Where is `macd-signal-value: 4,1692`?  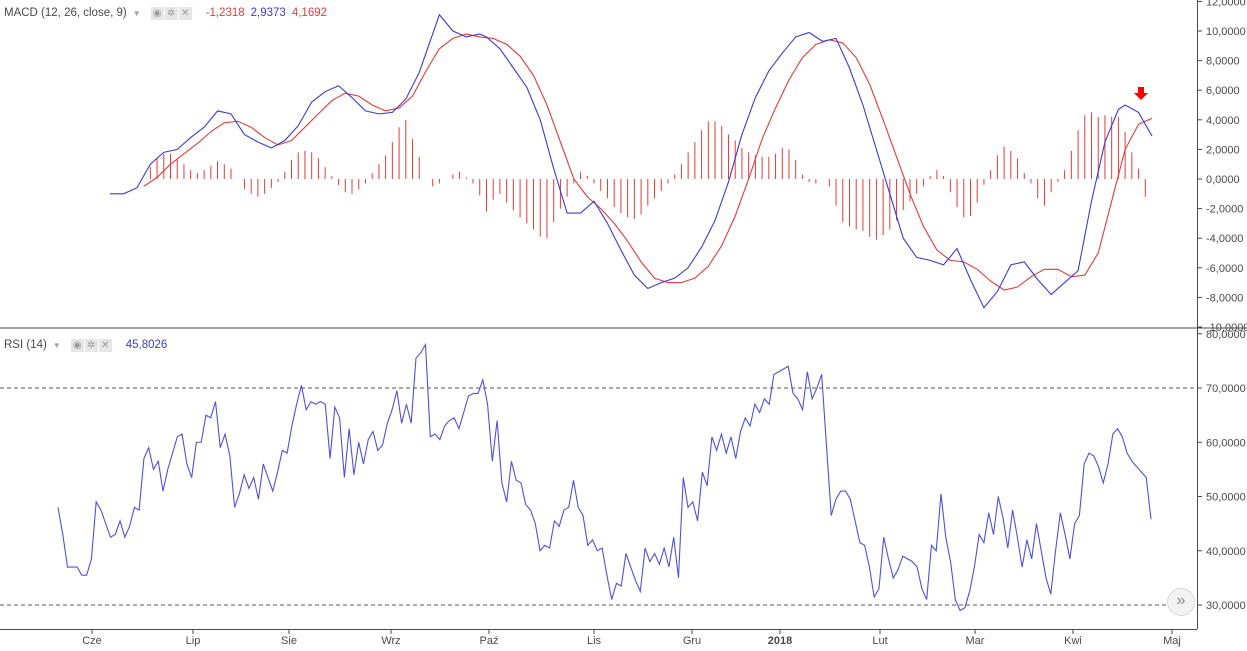 macd-signal-value: 4,1692 is located at coordinates (309, 13).